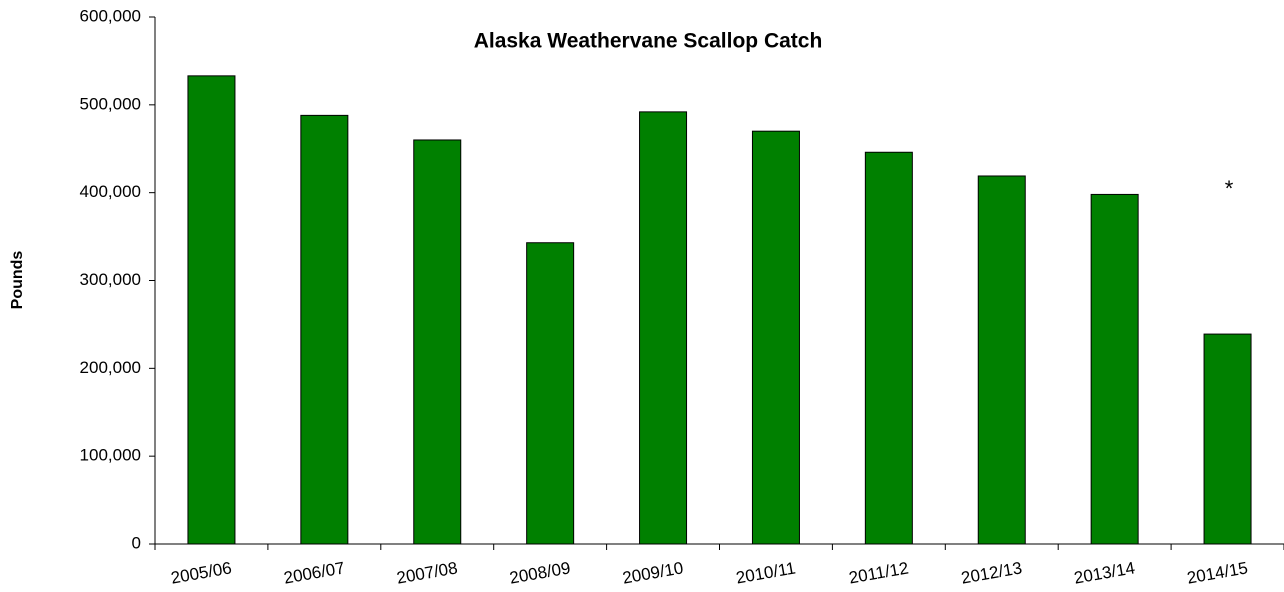  Describe the element at coordinates (110, 191) in the screenshot. I see `y-tick-label: 400,000` at that location.